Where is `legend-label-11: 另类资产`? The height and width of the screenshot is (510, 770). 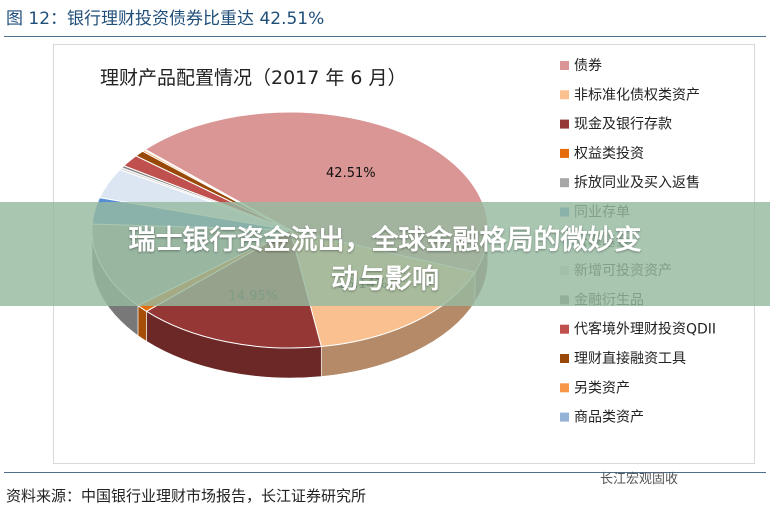 legend-label-11: 另类资产 is located at coordinates (602, 388).